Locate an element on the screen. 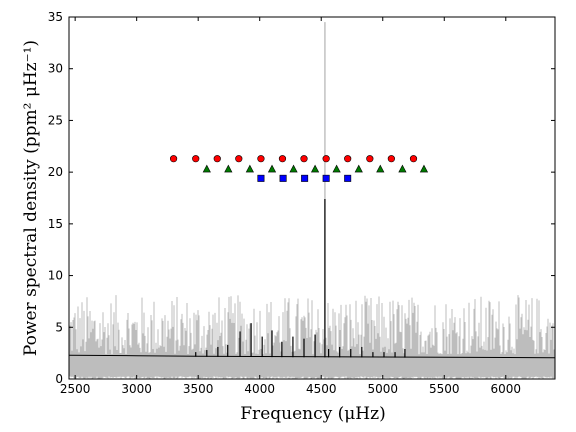  y-tick-label: 25 is located at coordinates (55, 120).